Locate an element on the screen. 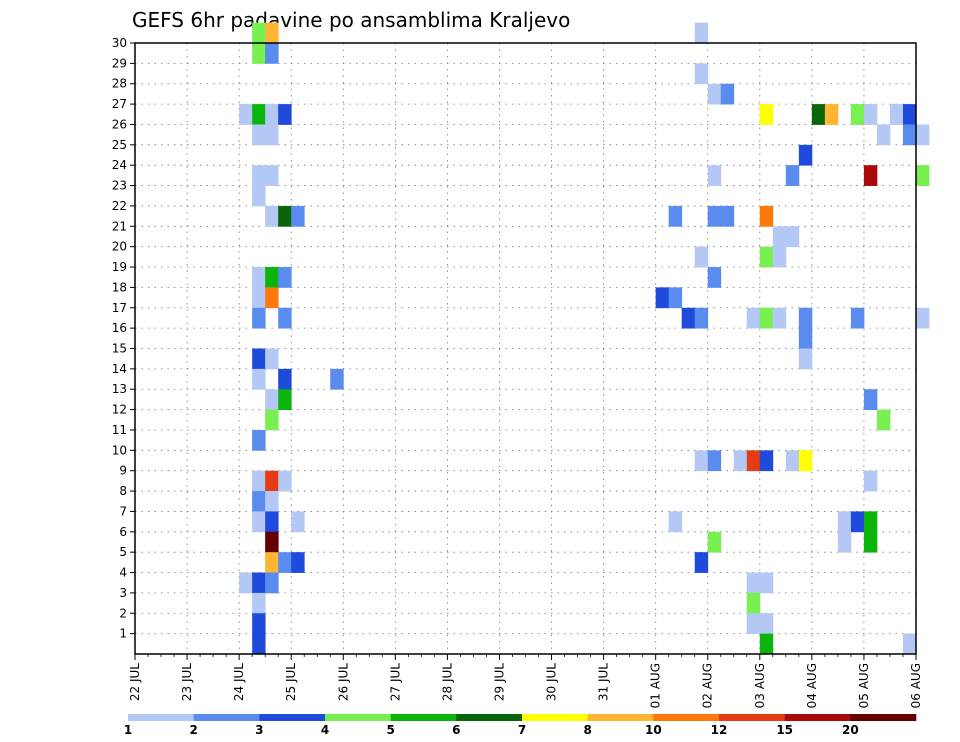 This screenshot has width=960, height=742. y-tick-label: 3 is located at coordinates (123, 593).